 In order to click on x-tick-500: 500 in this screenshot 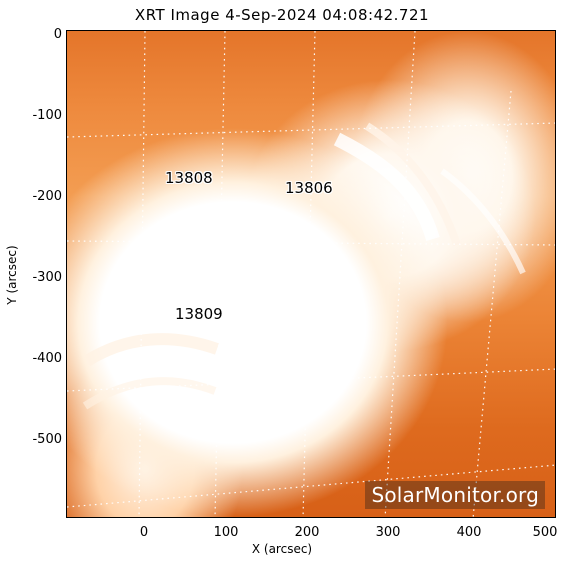, I will do `click(545, 532)`.